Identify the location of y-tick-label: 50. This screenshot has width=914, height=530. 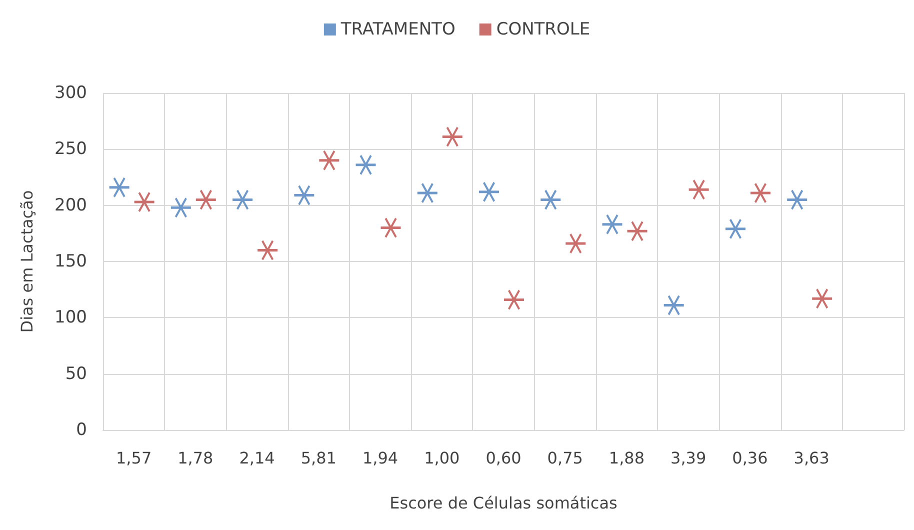
(76, 374).